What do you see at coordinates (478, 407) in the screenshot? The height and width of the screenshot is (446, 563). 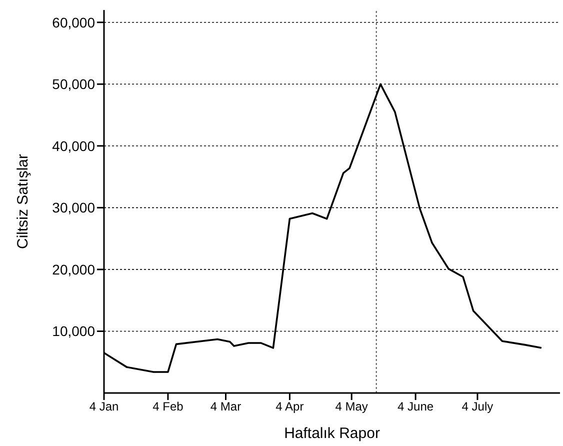 I see `x-tick-label: 4 July` at bounding box center [478, 407].